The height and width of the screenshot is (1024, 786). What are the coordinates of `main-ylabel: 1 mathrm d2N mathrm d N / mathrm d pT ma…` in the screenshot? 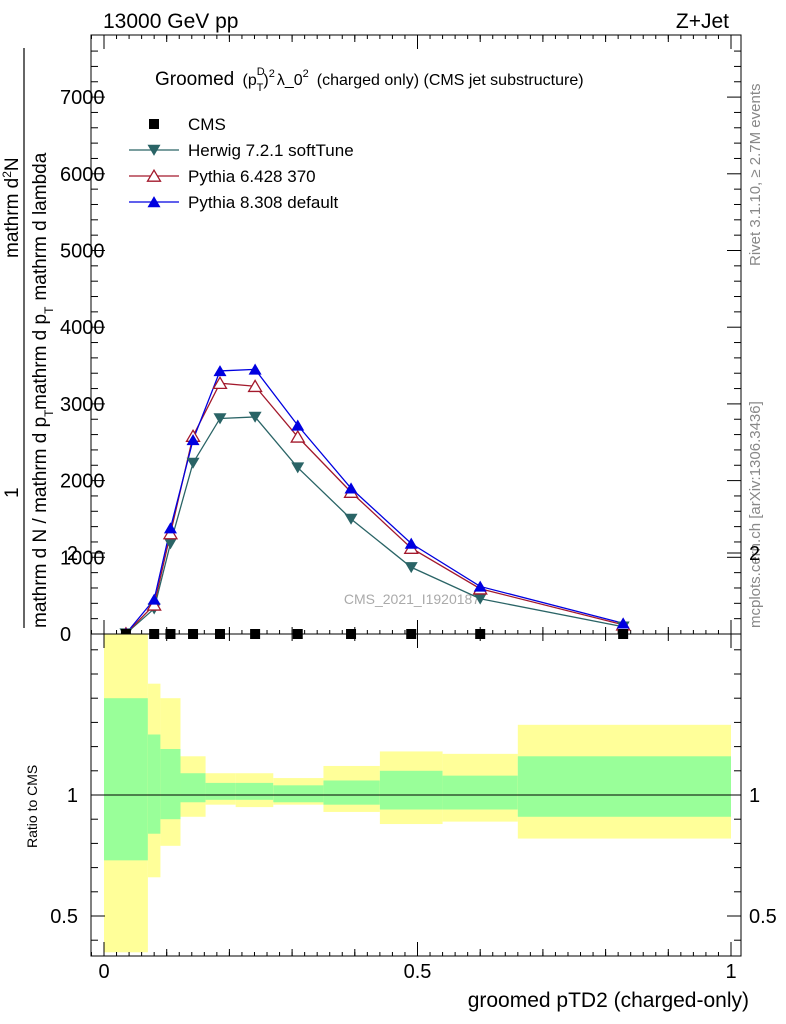 It's located at (28, 338).